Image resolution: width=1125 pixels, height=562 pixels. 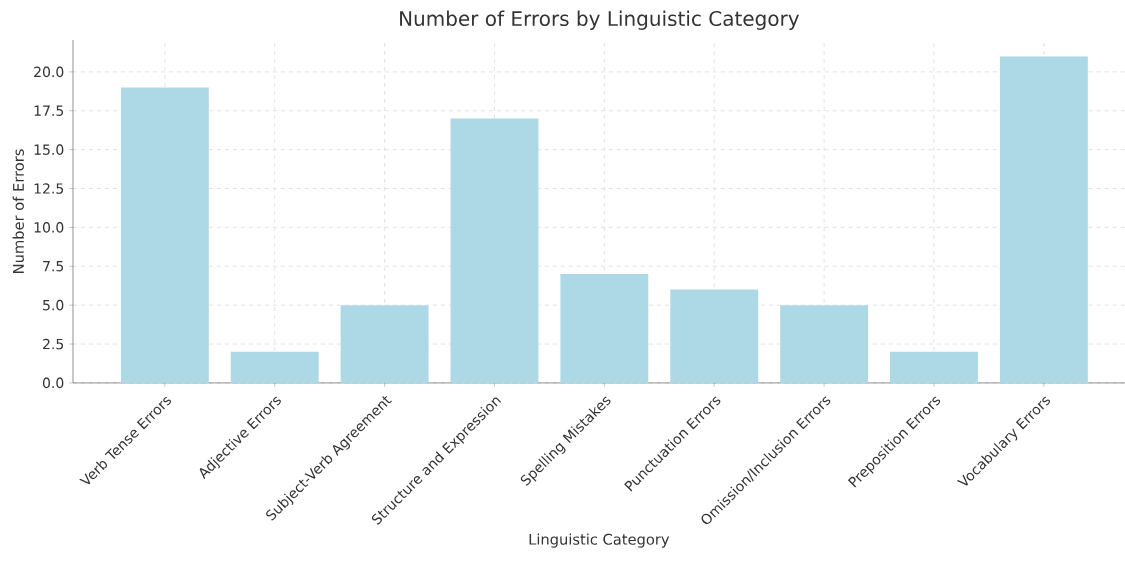 I want to click on y-tick-label: 15.0, so click(x=49, y=149).